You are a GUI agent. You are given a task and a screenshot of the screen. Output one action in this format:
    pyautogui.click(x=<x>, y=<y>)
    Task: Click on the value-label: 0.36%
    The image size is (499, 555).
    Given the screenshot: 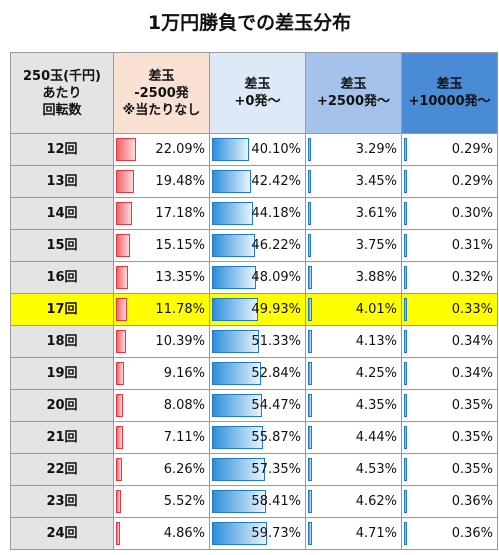 What is the action you would take?
    pyautogui.click(x=472, y=501)
    